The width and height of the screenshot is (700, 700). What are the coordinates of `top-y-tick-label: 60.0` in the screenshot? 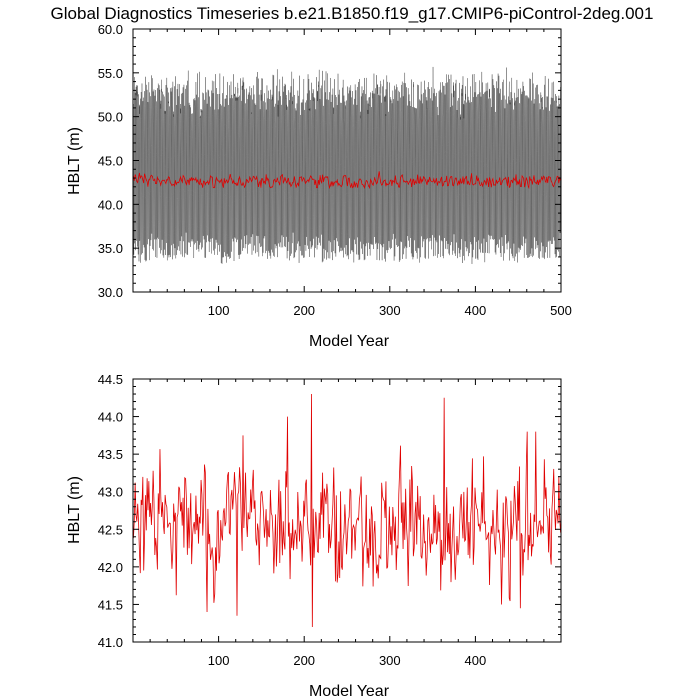 It's located at (110, 29).